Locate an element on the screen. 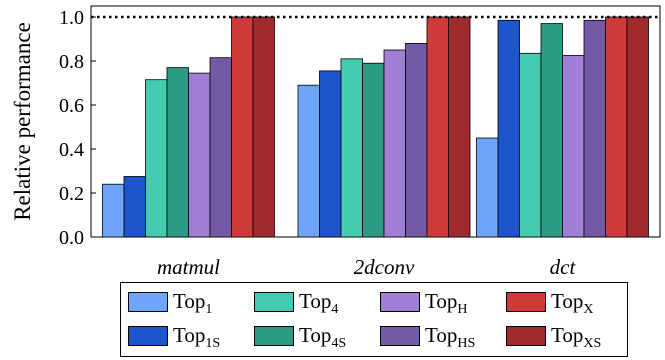 This screenshot has width=665, height=360. y-tick-label: 0.4 is located at coordinates (71, 150).